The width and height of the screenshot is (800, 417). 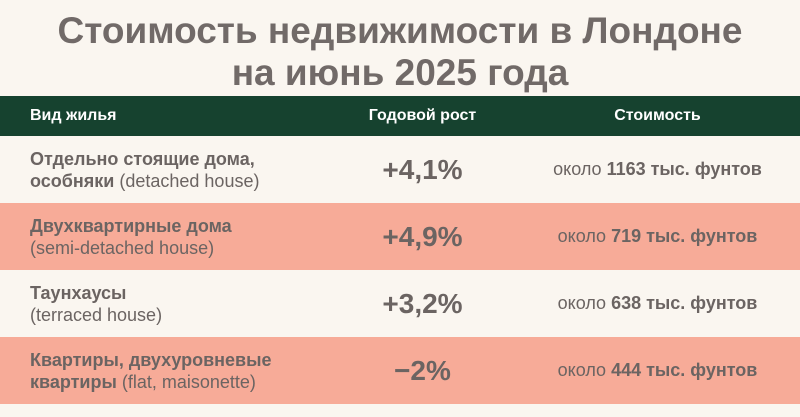 I want to click on header-cost: Стоимость, so click(x=657, y=115).